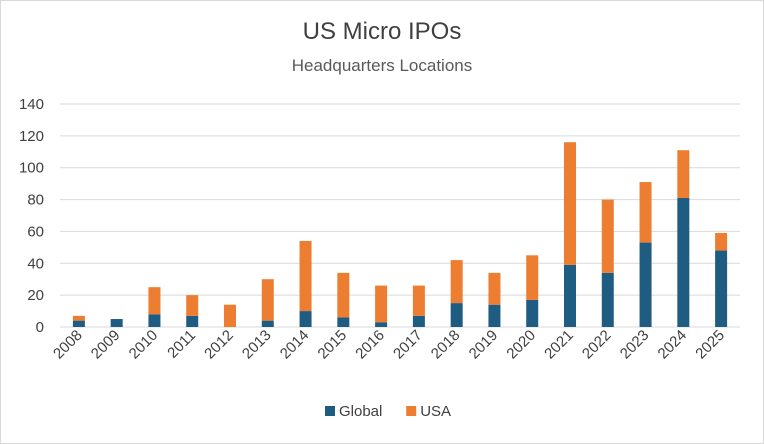  Describe the element at coordinates (721, 288) in the screenshot. I see `bar-global-2025` at that location.